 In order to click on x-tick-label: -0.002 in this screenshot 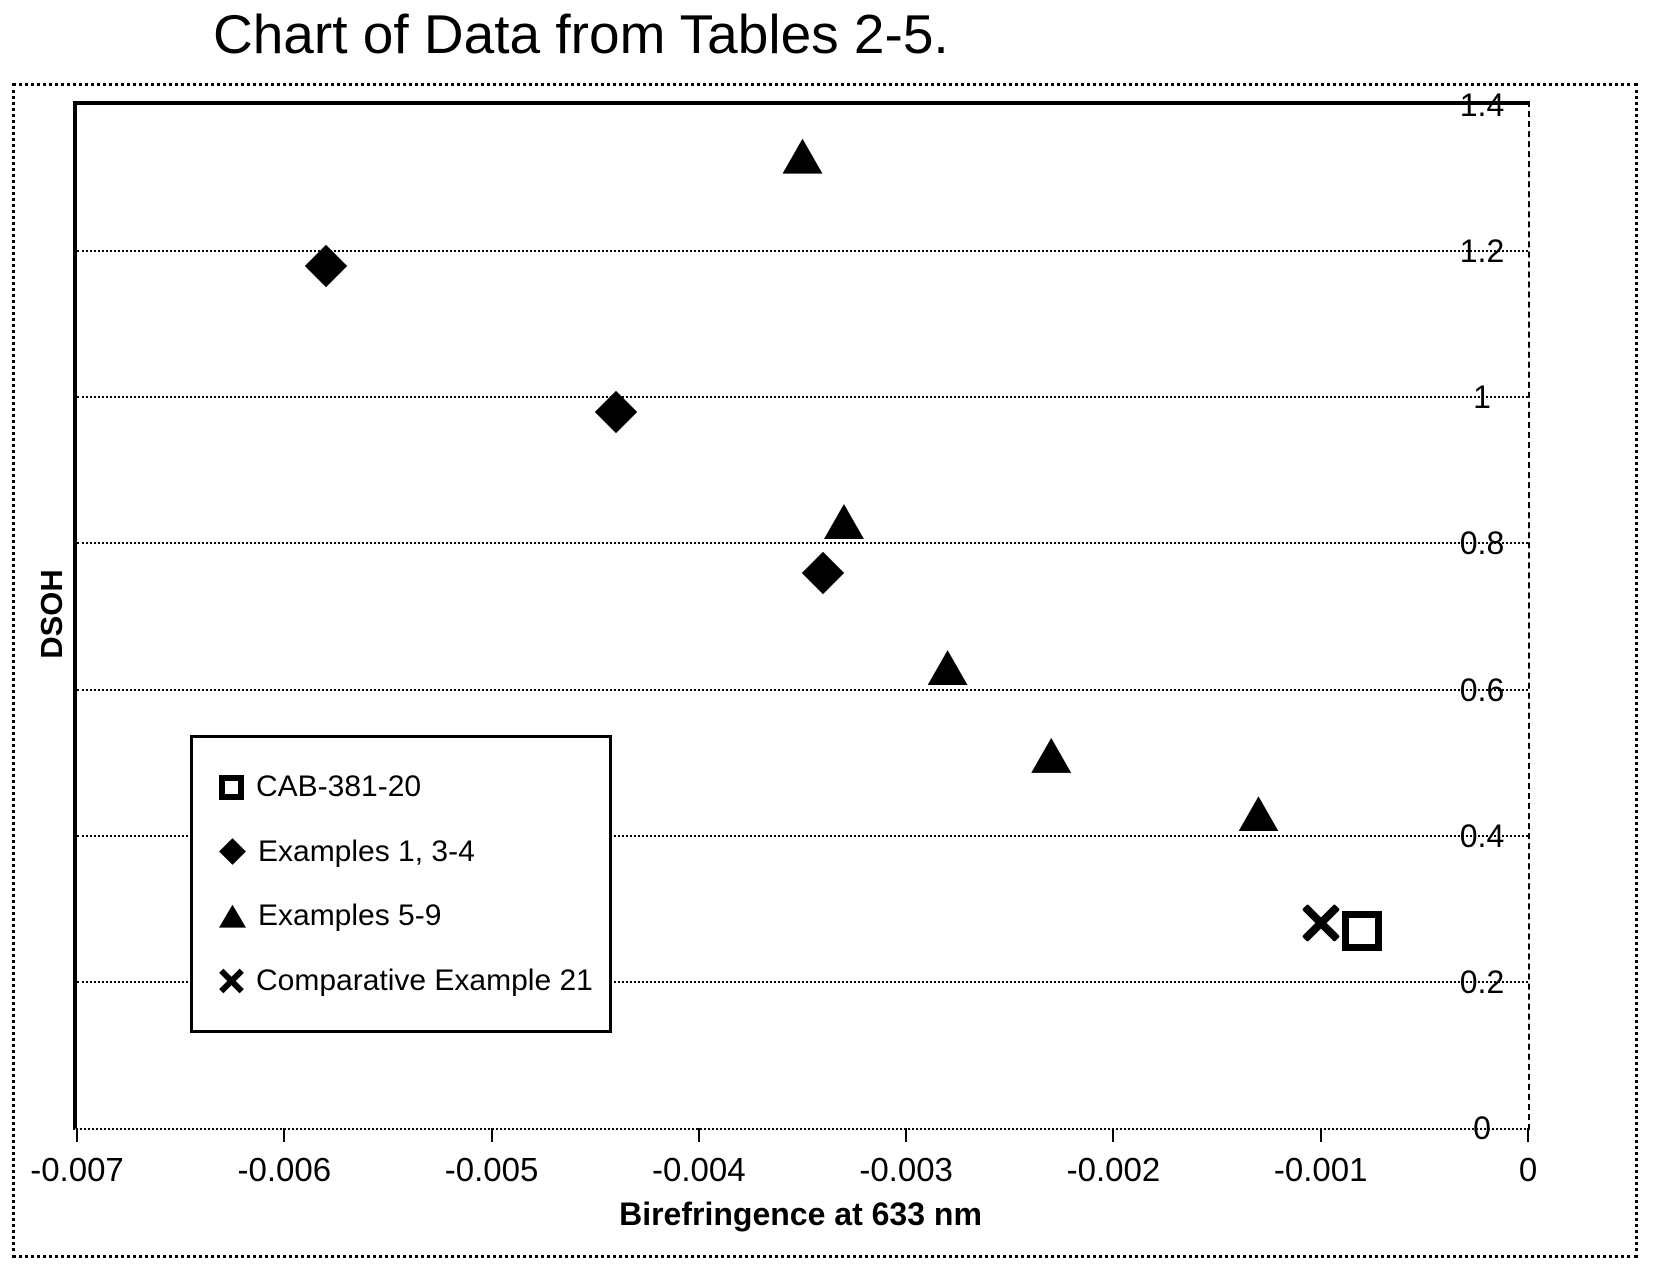, I will do `click(1113, 1169)`.